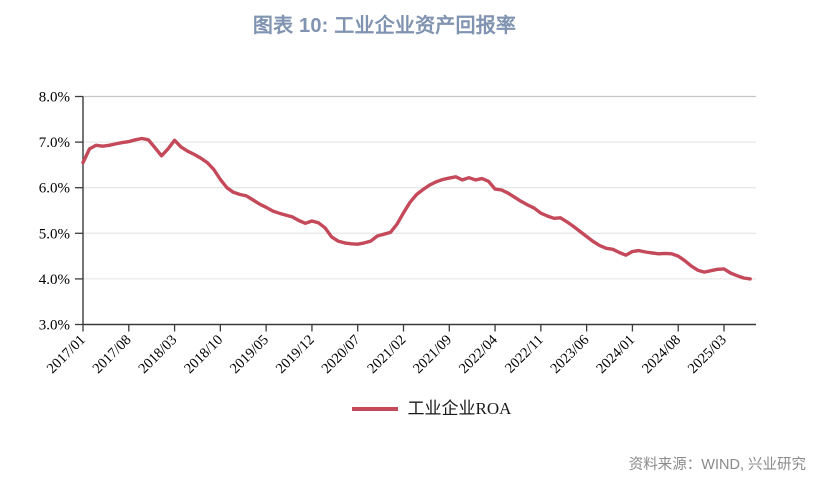 Image resolution: width=835 pixels, height=484 pixels. Describe the element at coordinates (384, 26) in the screenshot. I see `chart-title: 图表 10: 工业企业资产回报率` at that location.